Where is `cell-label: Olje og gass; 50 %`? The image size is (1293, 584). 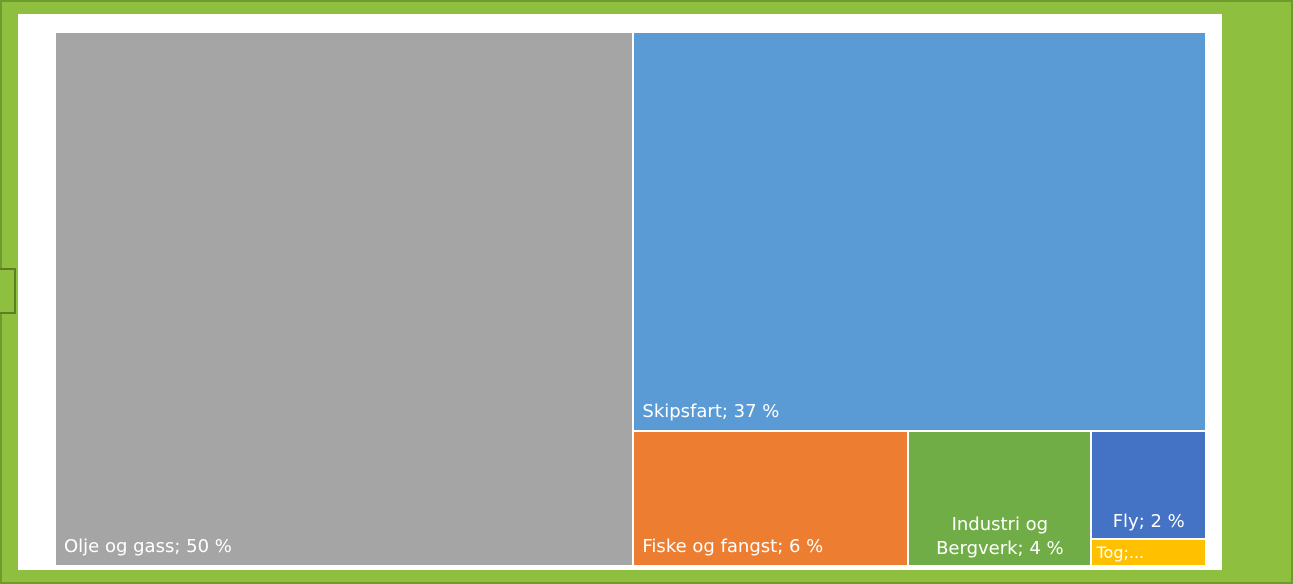
cell-label: Olje og gass; 50 % is located at coordinates (148, 546).